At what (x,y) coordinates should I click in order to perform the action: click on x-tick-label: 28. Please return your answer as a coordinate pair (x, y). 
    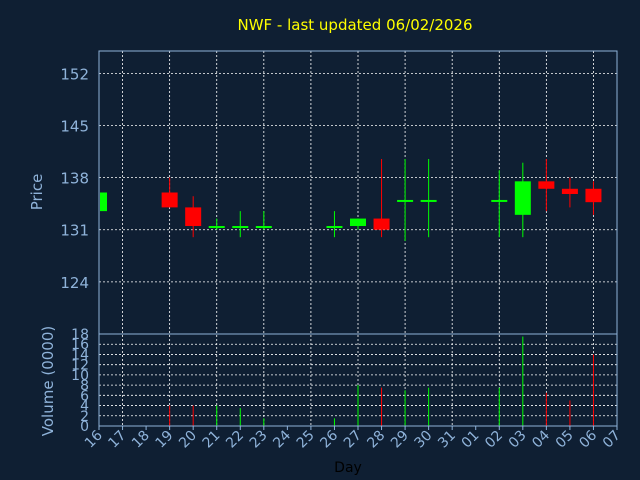
    Looking at the image, I should click on (376, 440).